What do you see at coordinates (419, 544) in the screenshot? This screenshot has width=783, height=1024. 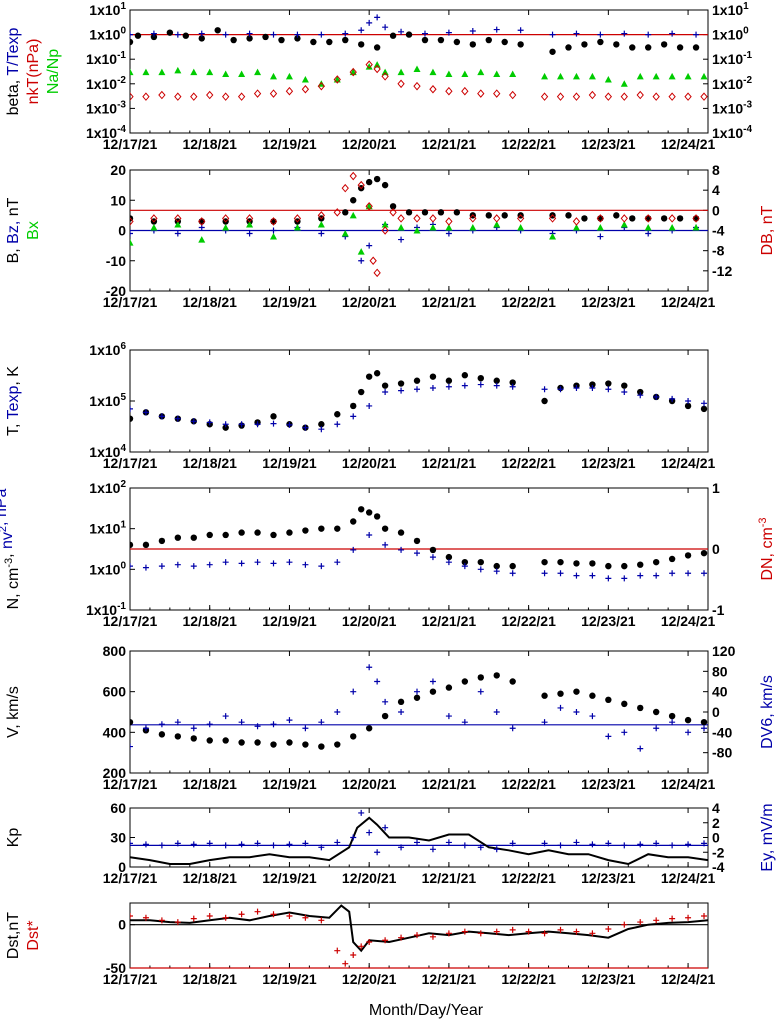 I see `panel-4-series` at bounding box center [419, 544].